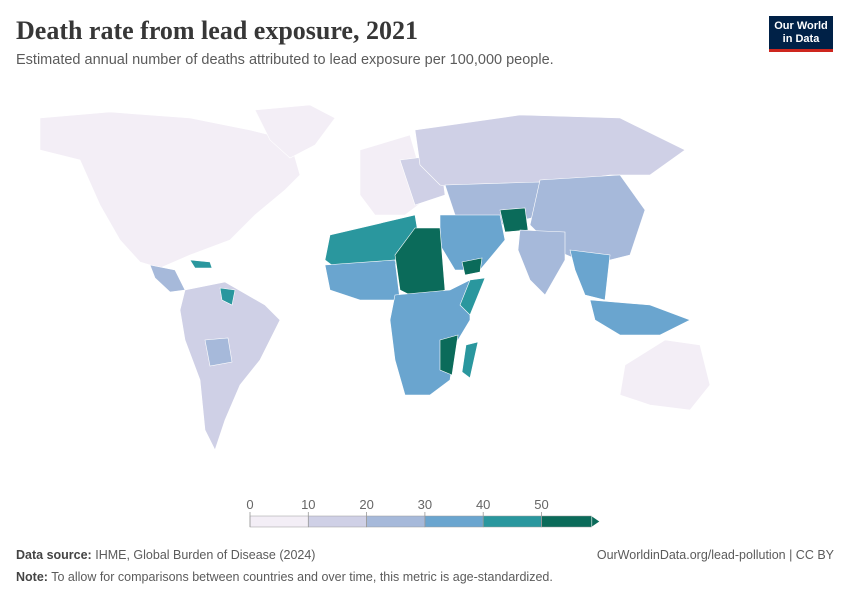  What do you see at coordinates (550, 152) in the screenshot?
I see `russia` at bounding box center [550, 152].